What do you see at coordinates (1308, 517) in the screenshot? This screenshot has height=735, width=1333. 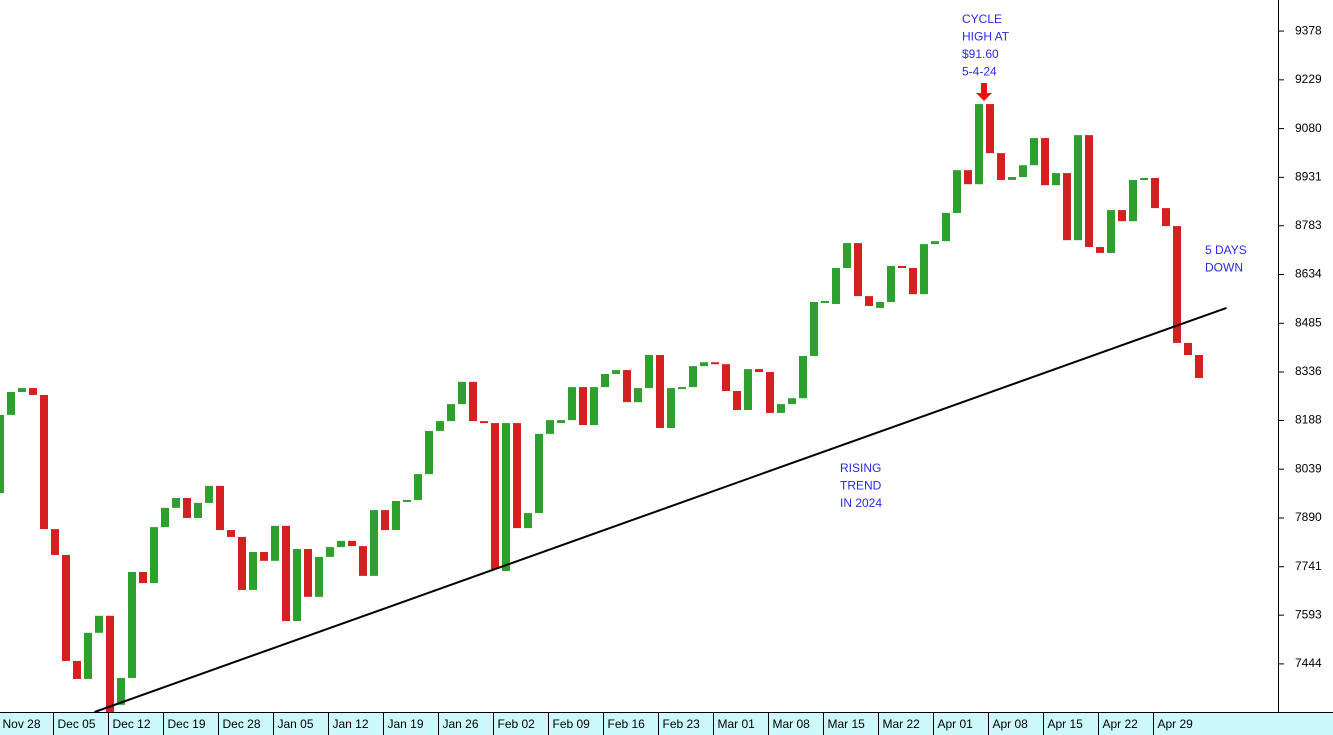 I see `y-tick-label: 7890` at bounding box center [1308, 517].